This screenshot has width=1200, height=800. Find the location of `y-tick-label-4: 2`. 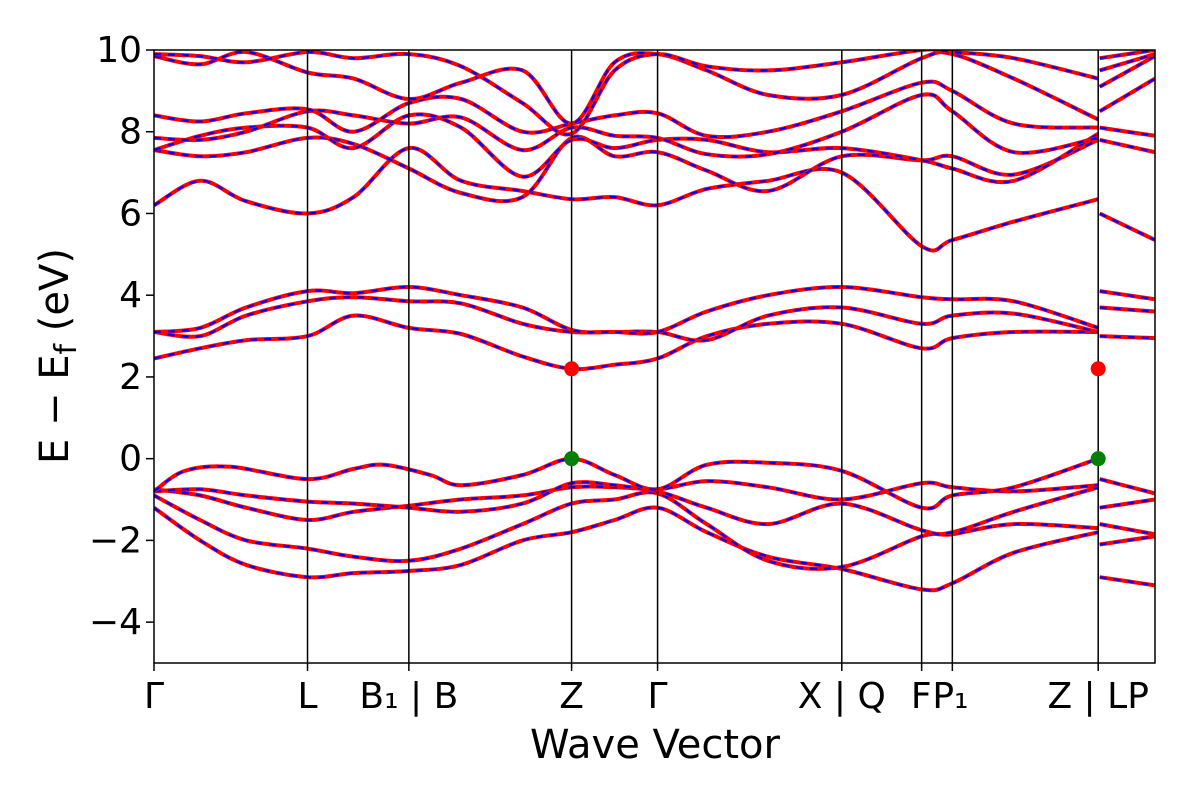

y-tick-label-4: 2 is located at coordinates (130, 377).